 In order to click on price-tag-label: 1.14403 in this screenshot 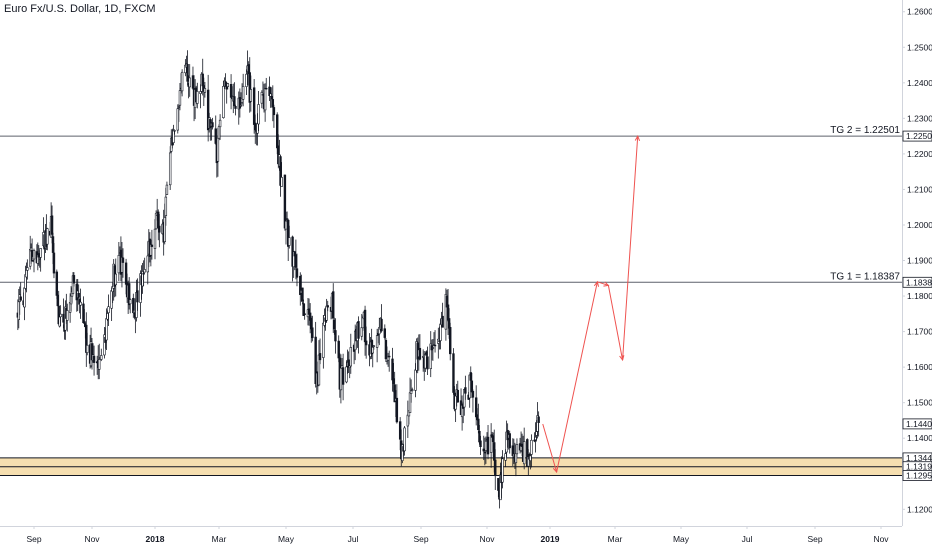, I will do `click(919, 424)`.